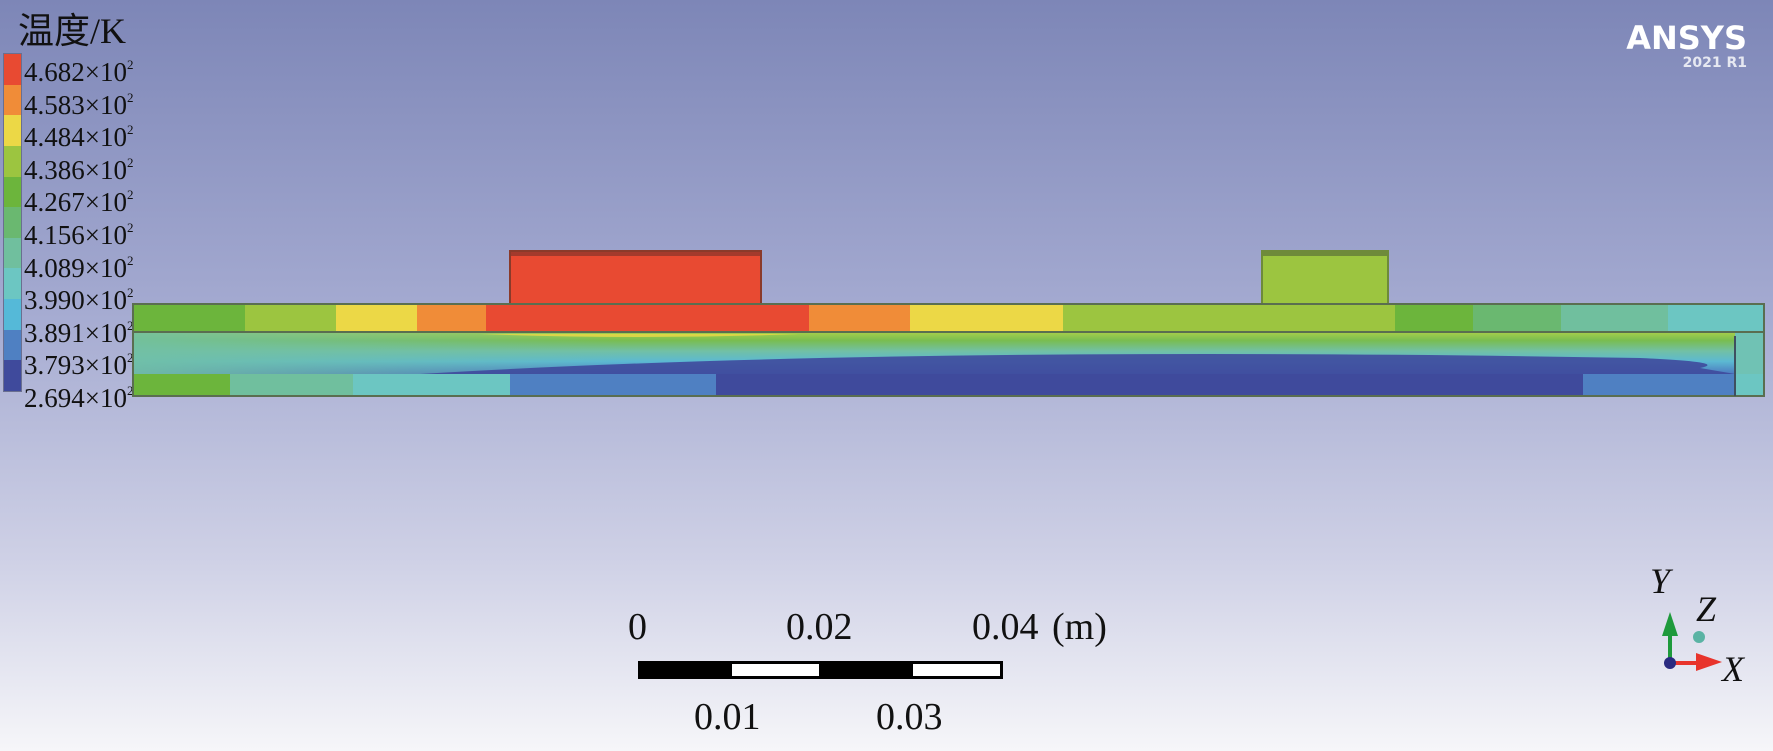 The image size is (1773, 751). What do you see at coordinates (1686, 38) in the screenshot?
I see `logo-brand: ANSYS` at bounding box center [1686, 38].